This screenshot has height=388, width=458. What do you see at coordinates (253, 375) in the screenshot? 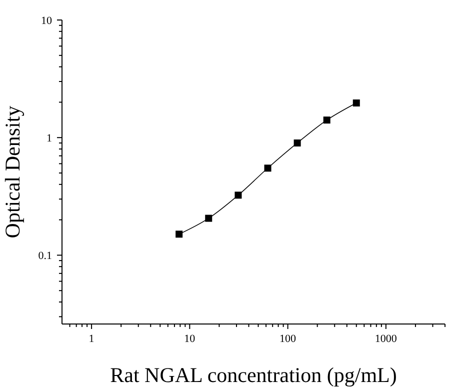
I see `x-axis-title: Rat NGAL concentration (pg/mL)` at bounding box center [253, 375].